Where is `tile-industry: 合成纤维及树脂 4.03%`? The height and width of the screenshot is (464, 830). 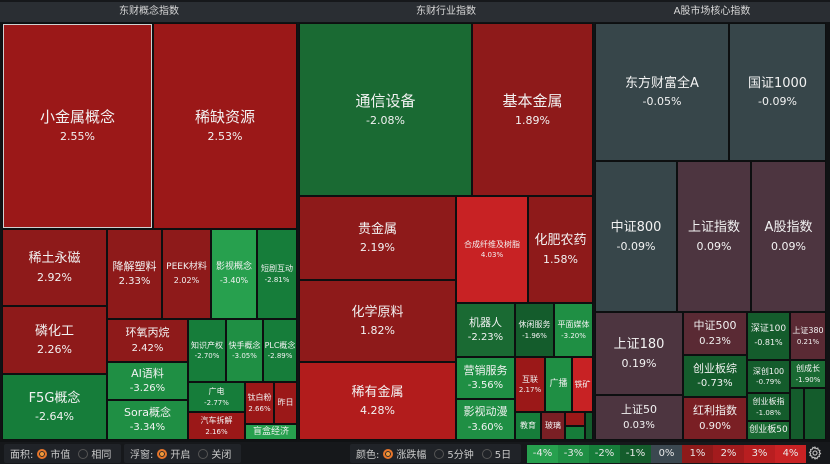 tile-industry: 合成纤维及树脂 4.03% is located at coordinates (492, 249).